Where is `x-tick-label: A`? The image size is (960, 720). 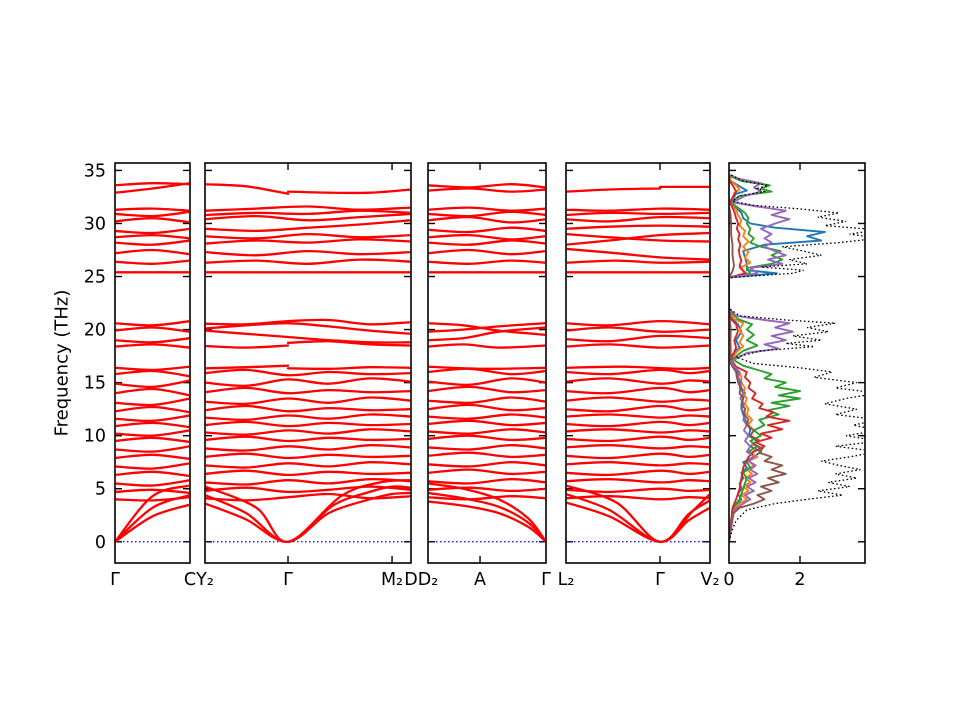
x-tick-label: A is located at coordinates (480, 580).